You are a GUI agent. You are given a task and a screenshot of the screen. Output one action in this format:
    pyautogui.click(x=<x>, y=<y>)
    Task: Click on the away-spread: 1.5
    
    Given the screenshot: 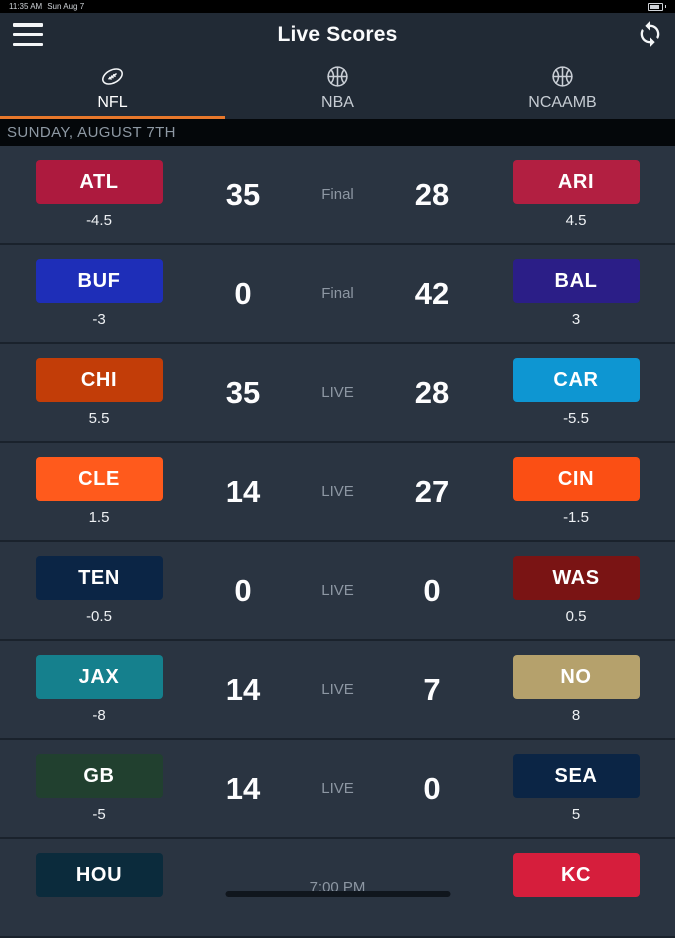 What is the action you would take?
    pyautogui.click(x=99, y=517)
    